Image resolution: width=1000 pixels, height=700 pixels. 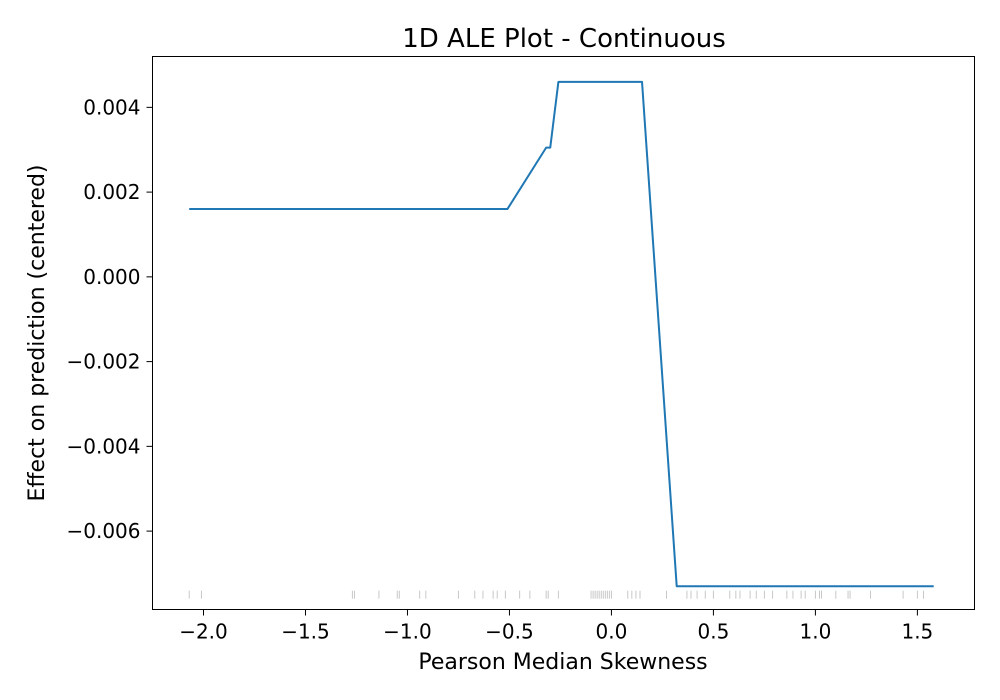 What do you see at coordinates (111, 277) in the screenshot?
I see `y-tick-label: 0.000` at bounding box center [111, 277].